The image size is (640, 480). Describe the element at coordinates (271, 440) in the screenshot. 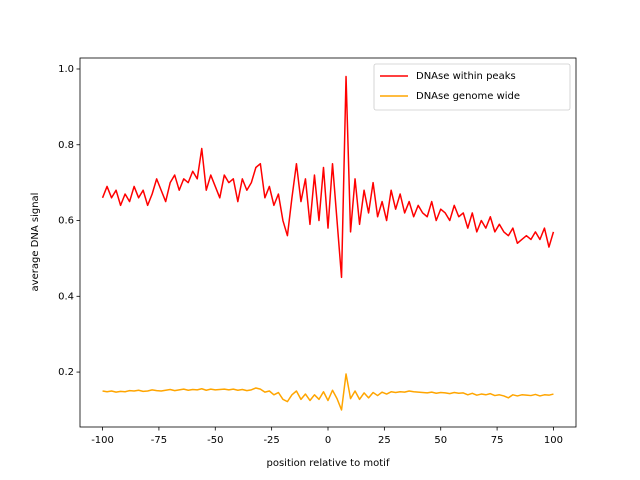

I see `x-tick-label: -25` at that location.